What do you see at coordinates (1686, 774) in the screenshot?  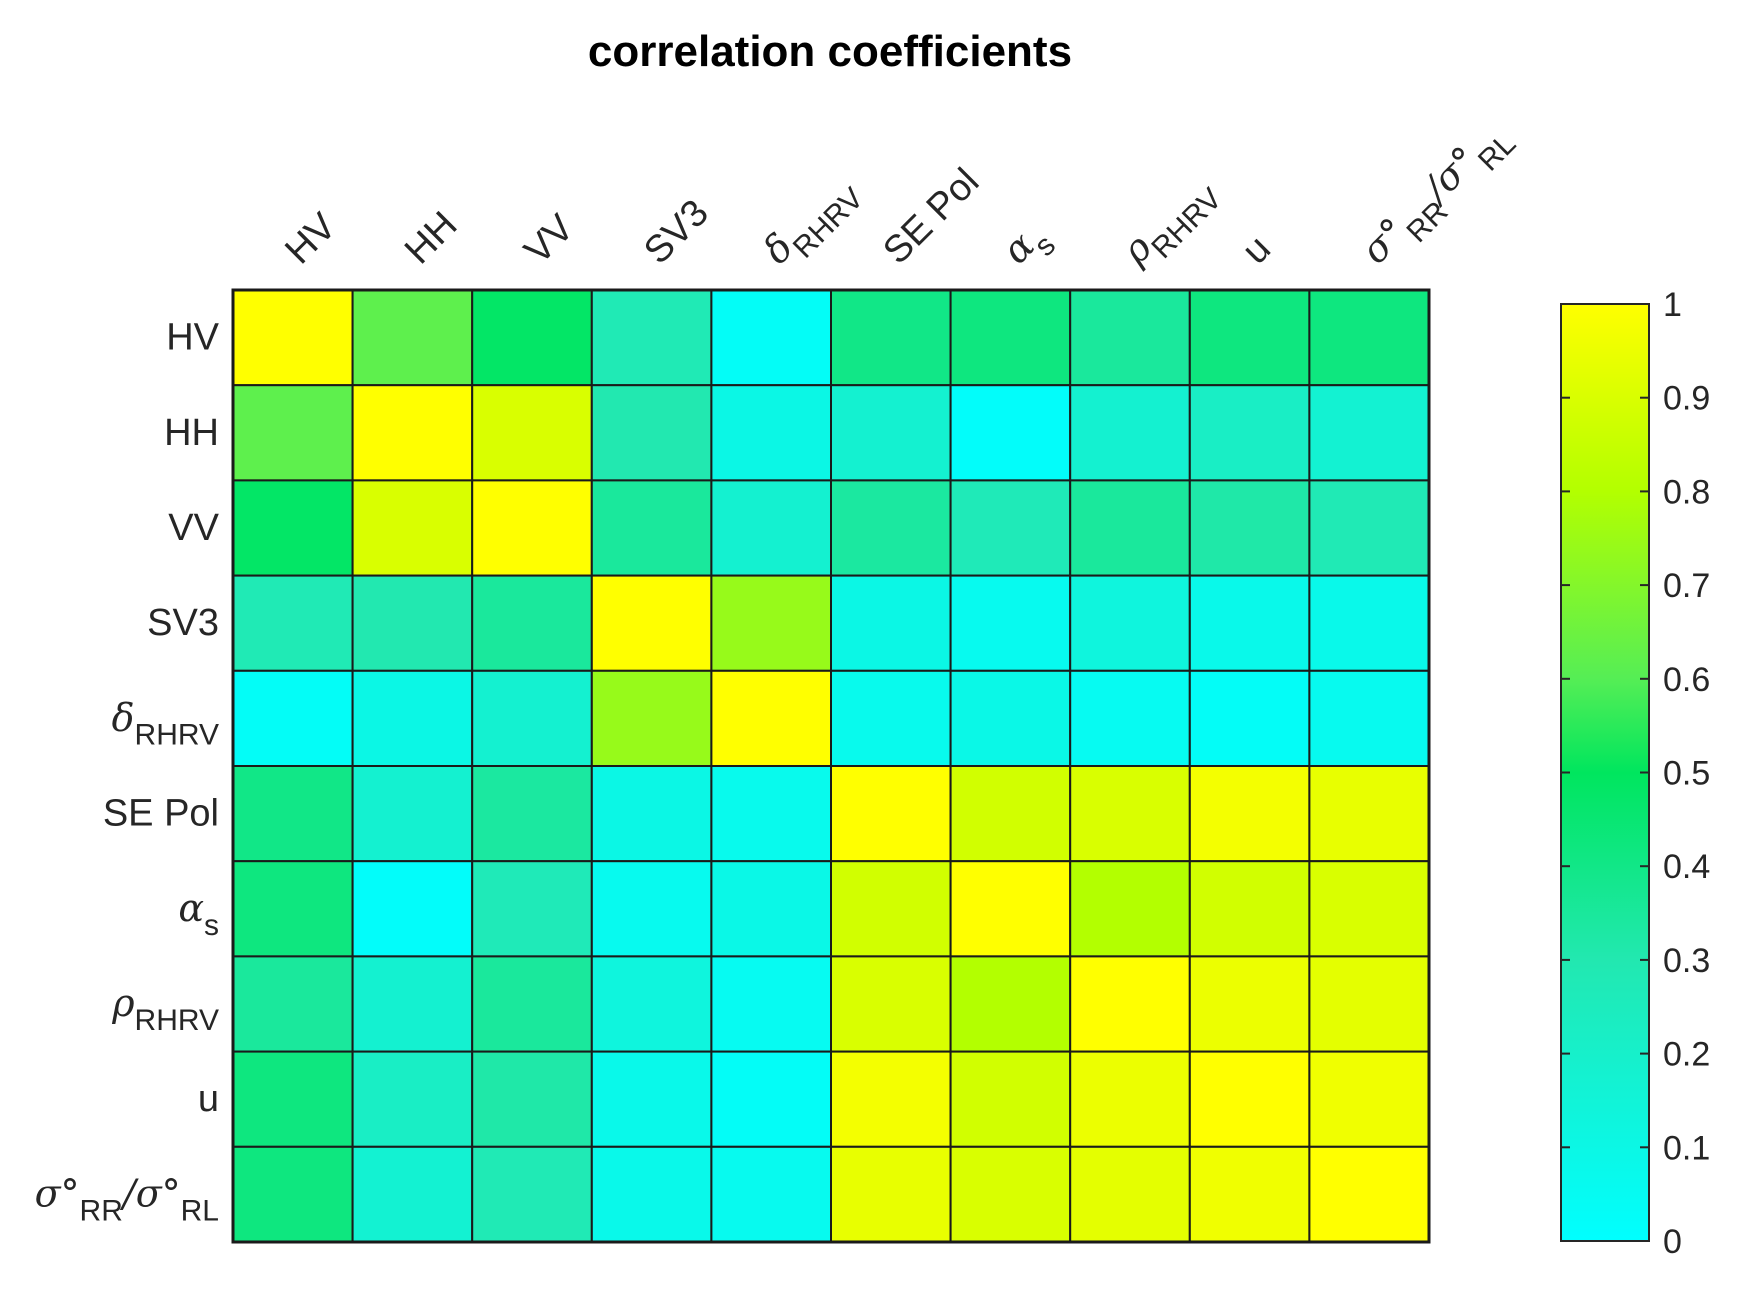 I see `colorbar-tick-label: 0.5` at bounding box center [1686, 774].